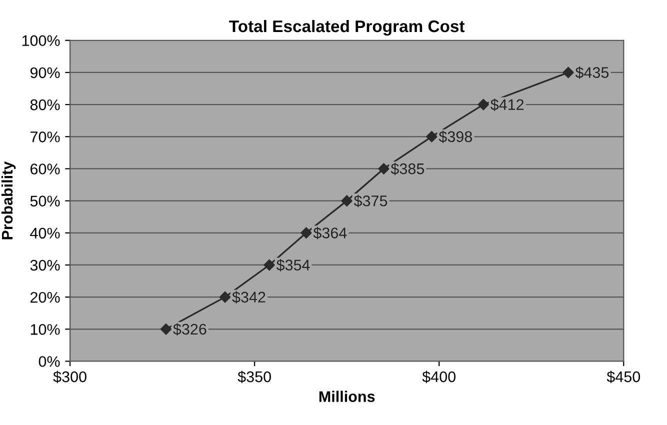  Describe the element at coordinates (8, 200) in the screenshot. I see `y-axis-title: Probability` at that location.